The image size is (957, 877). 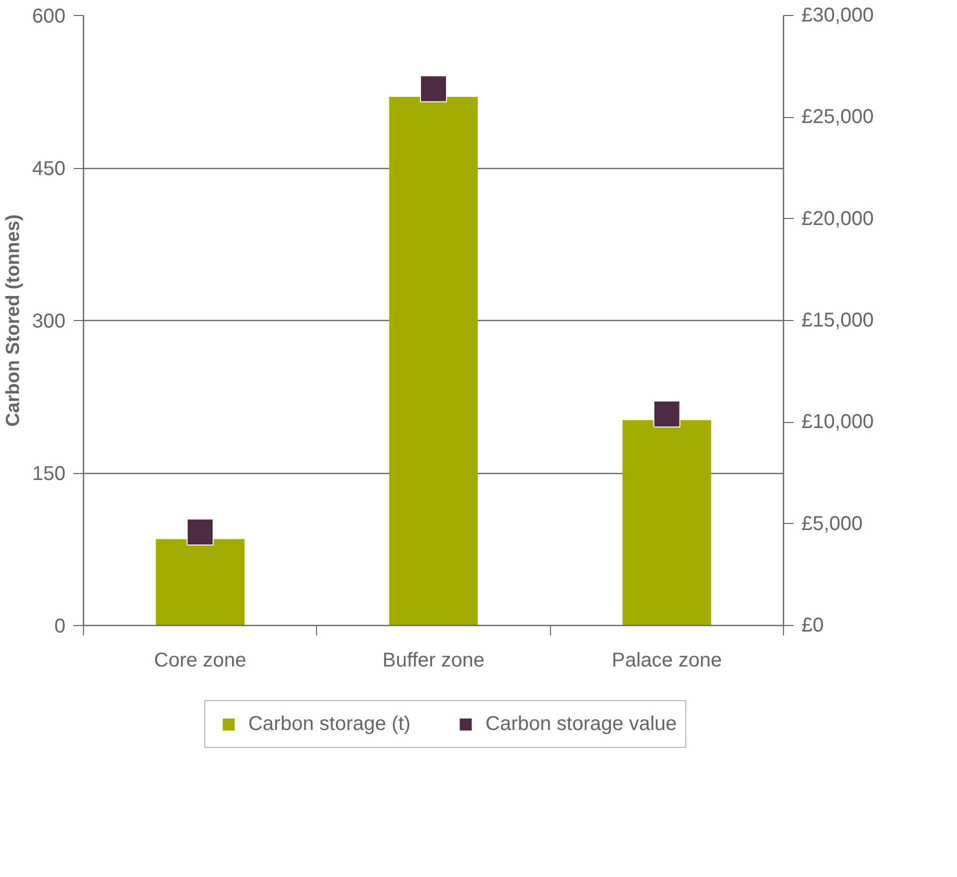 What do you see at coordinates (49, 321) in the screenshot?
I see `y-tick-label: 300` at bounding box center [49, 321].